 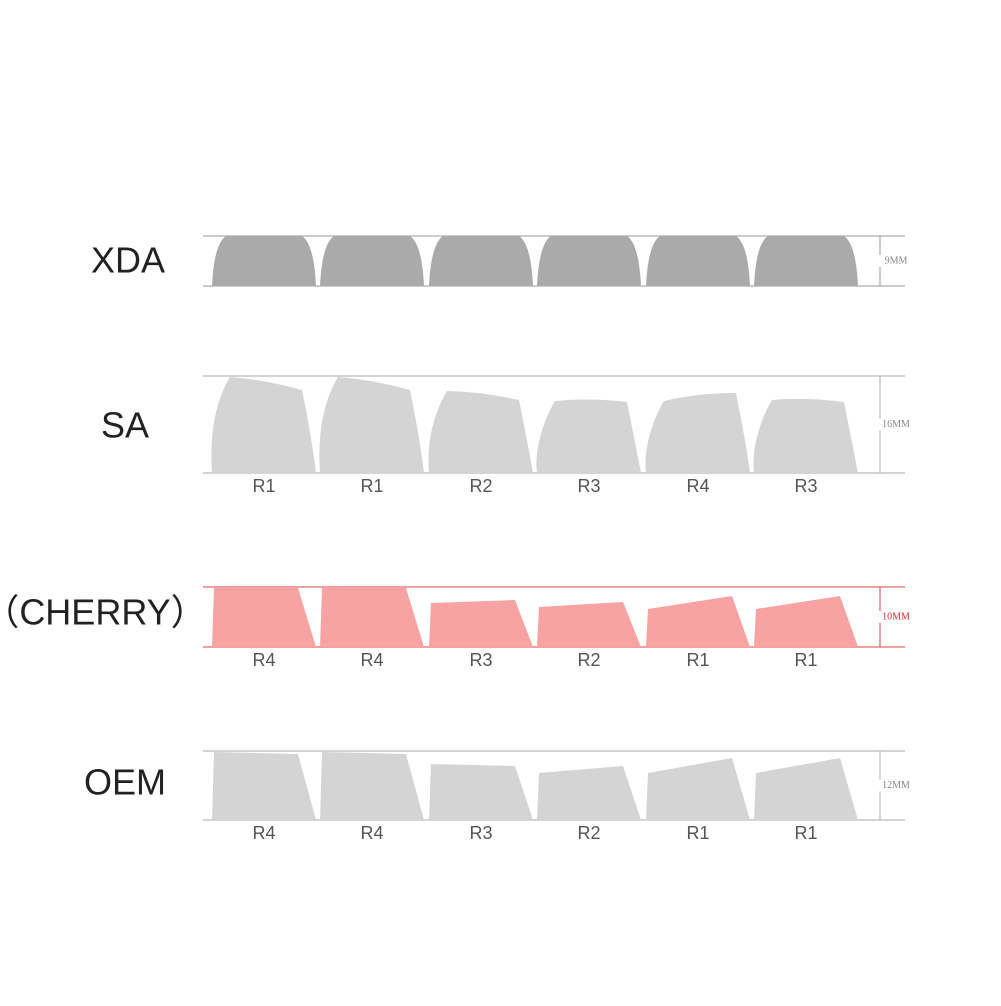 What do you see at coordinates (103, 612) in the screenshot?
I see `profile-name: （CHERRY）` at bounding box center [103, 612].